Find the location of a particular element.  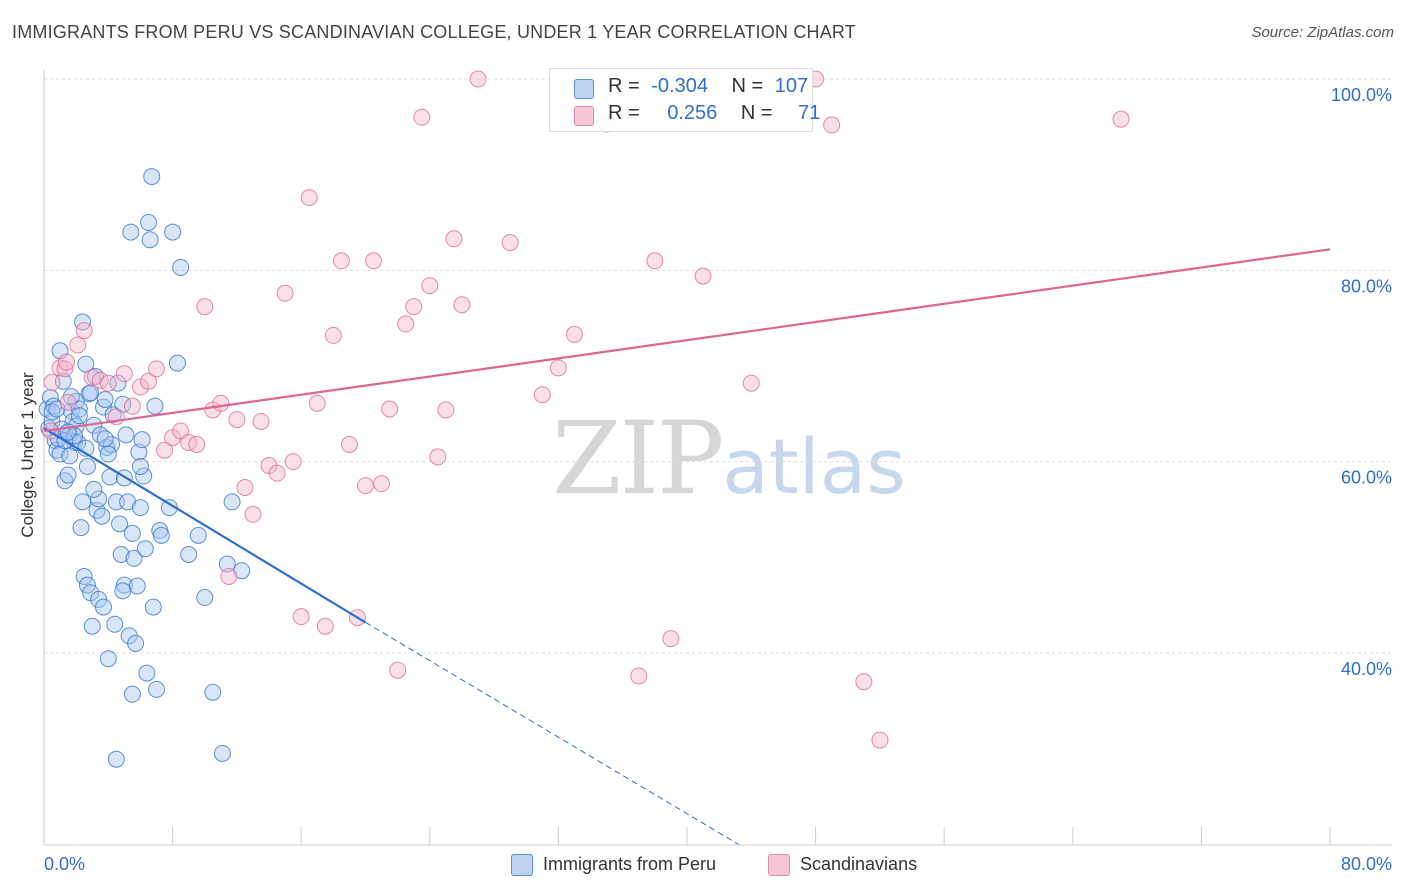

y-tick-label: 60.0% is located at coordinates (1366, 478).